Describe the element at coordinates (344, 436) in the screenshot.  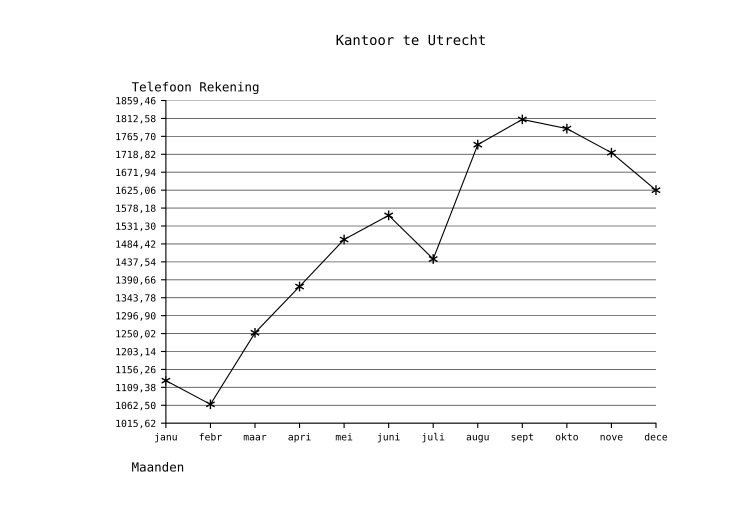
I see `x-tick-label: mei` at that location.